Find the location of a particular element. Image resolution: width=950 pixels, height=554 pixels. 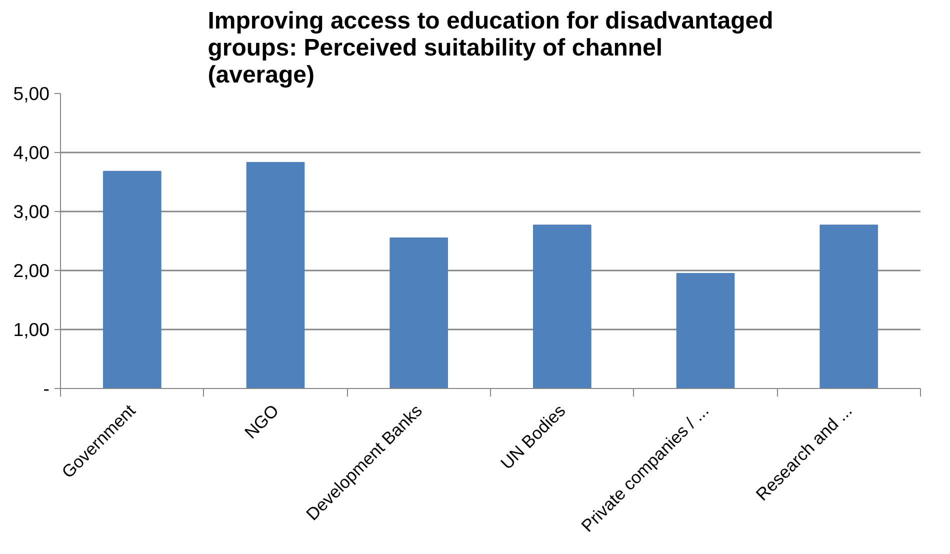

y-tick-label: - is located at coordinates (46, 388).